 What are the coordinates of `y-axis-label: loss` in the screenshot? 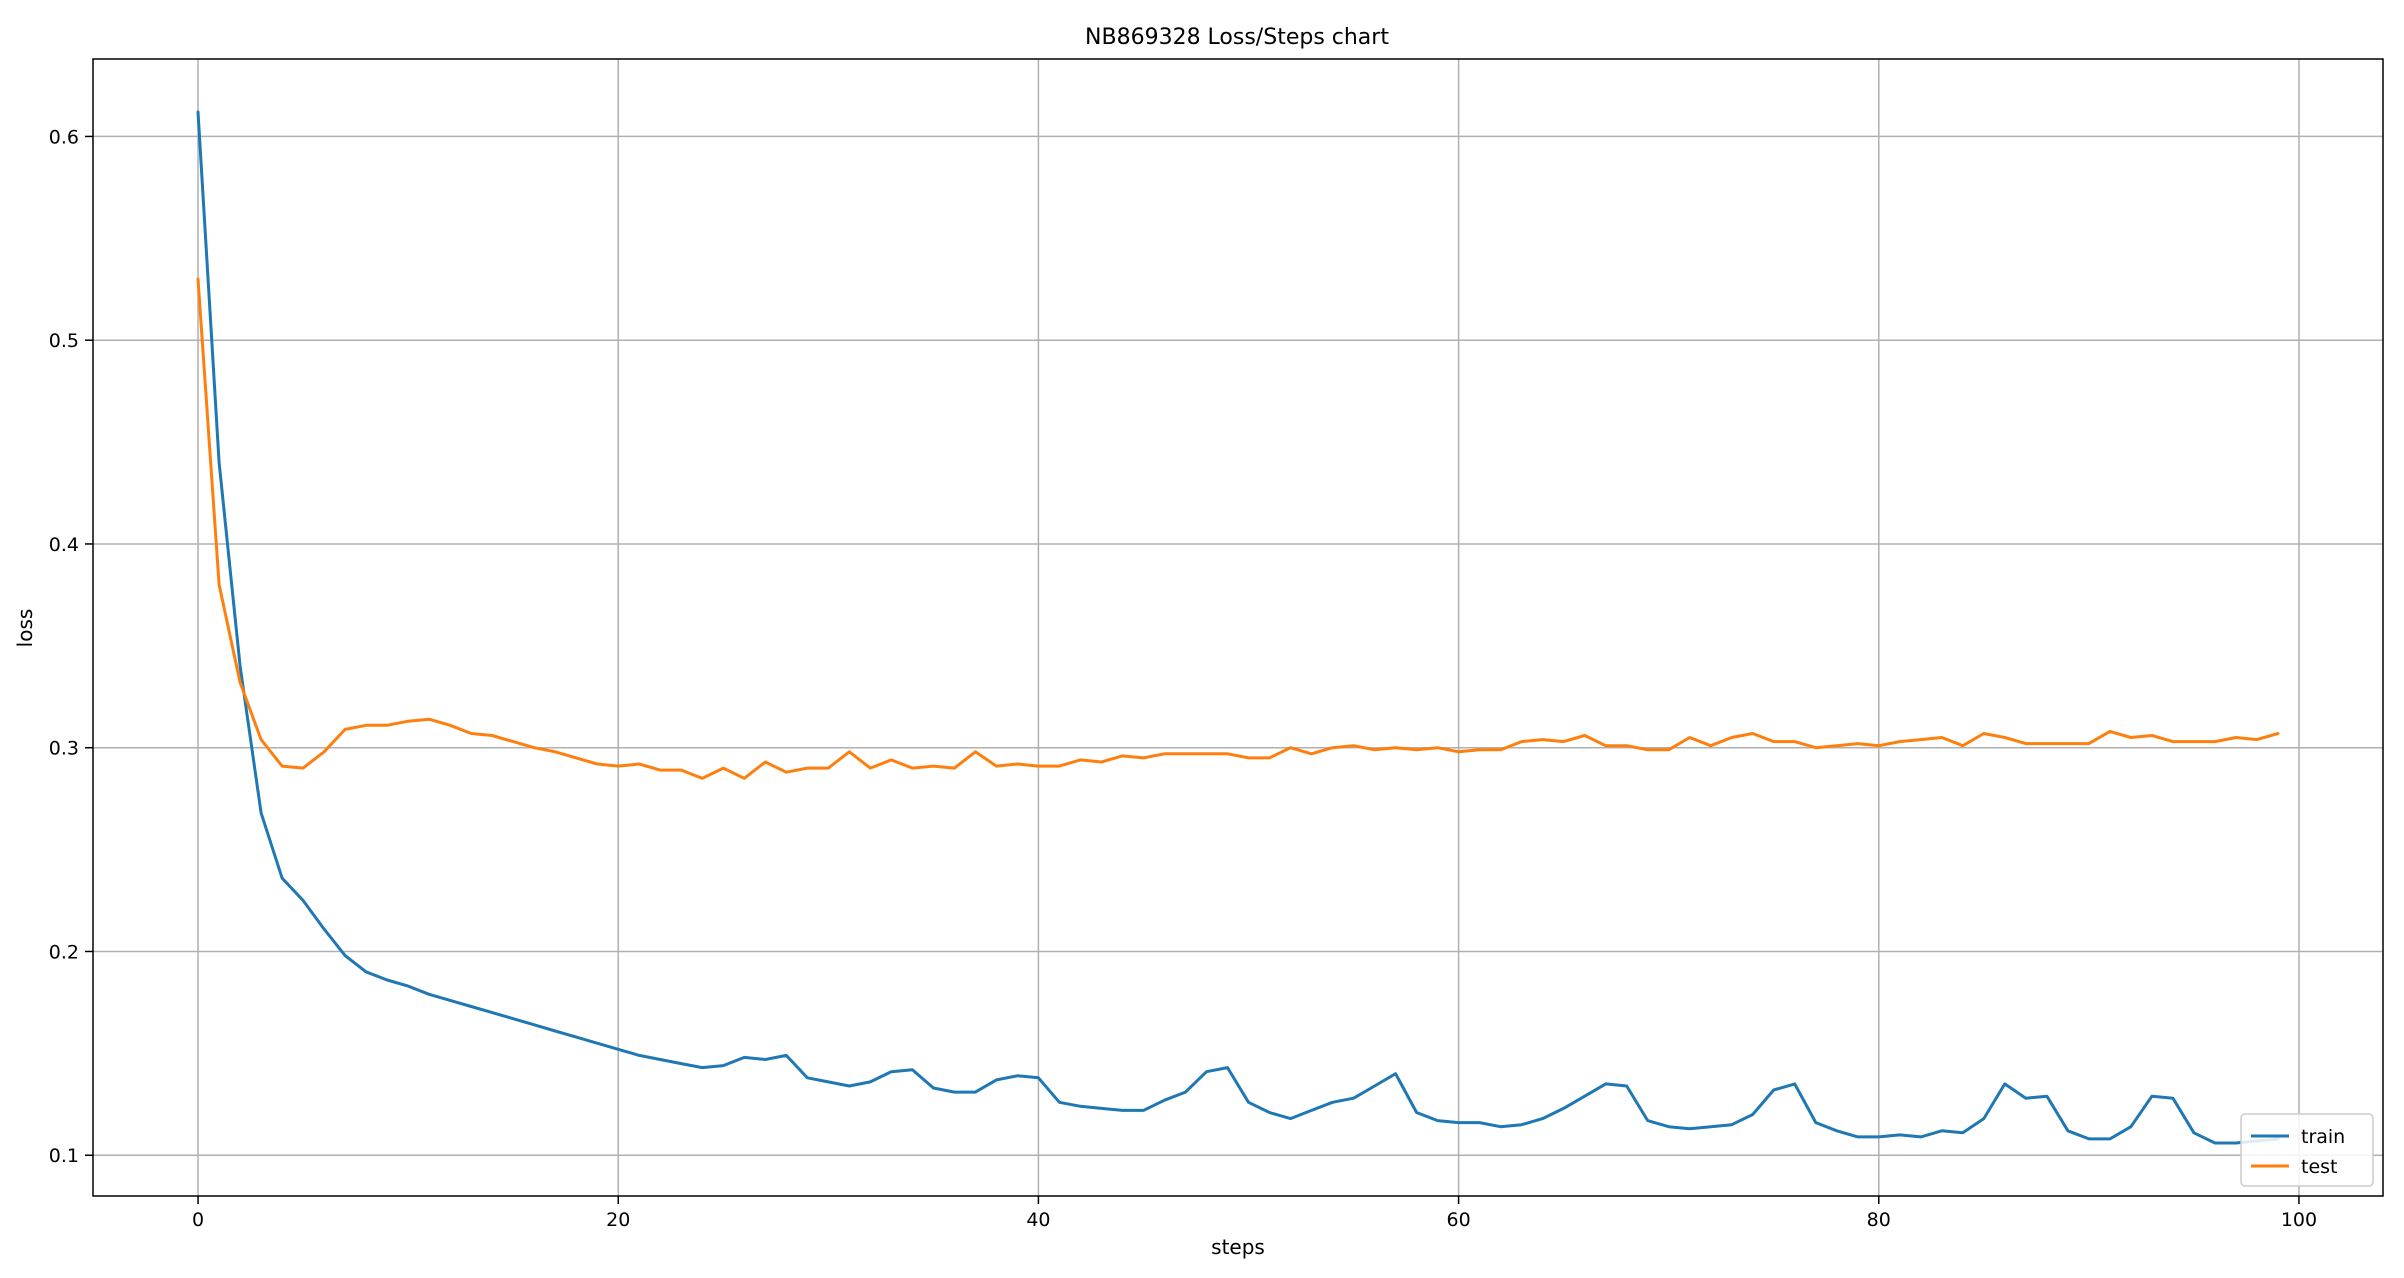 It's located at (25, 628).